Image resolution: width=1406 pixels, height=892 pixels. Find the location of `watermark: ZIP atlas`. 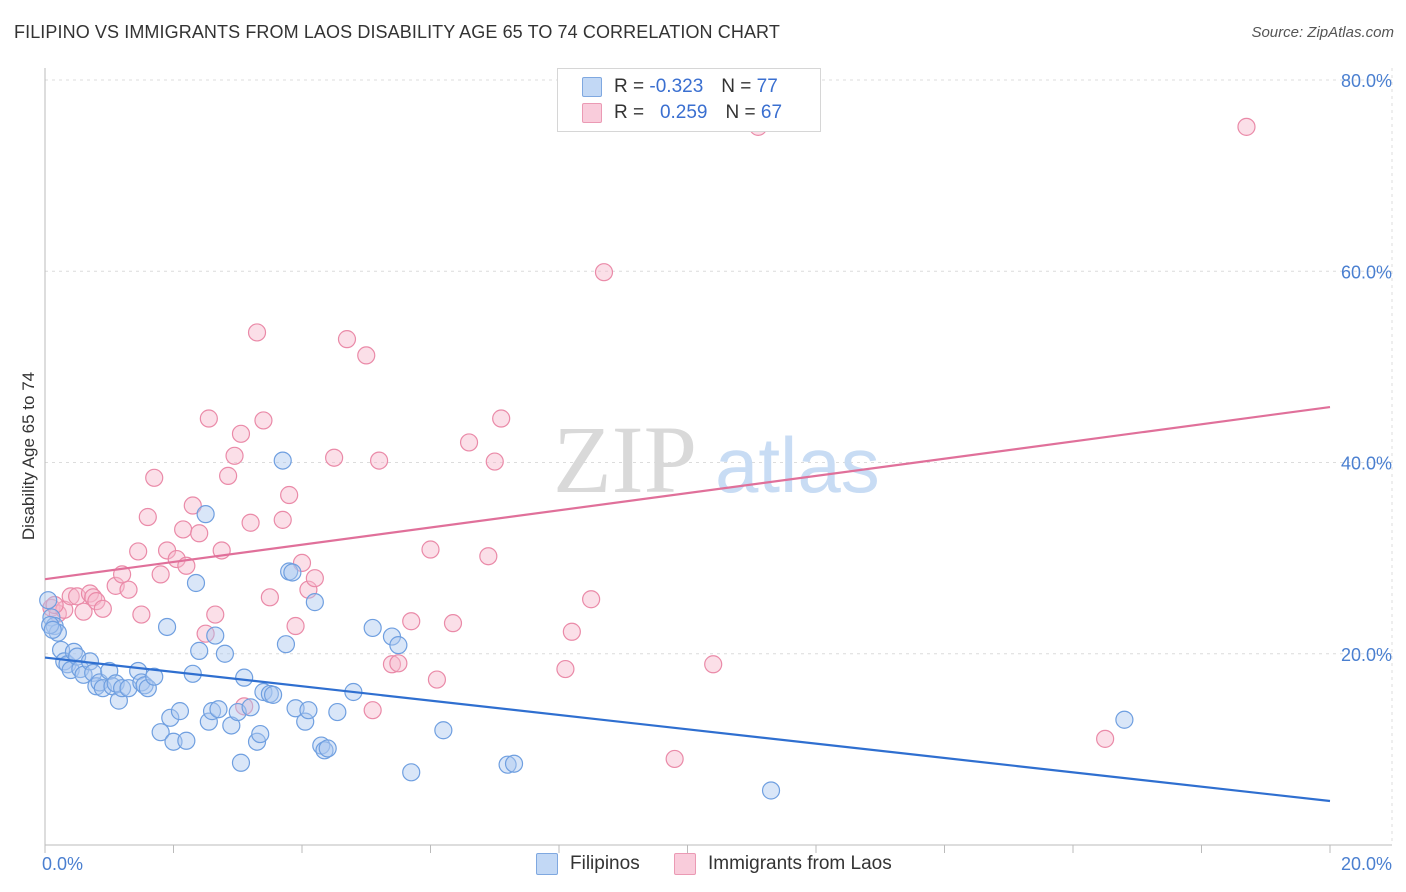

watermark: ZIP atlas is located at coordinates (716, 459).